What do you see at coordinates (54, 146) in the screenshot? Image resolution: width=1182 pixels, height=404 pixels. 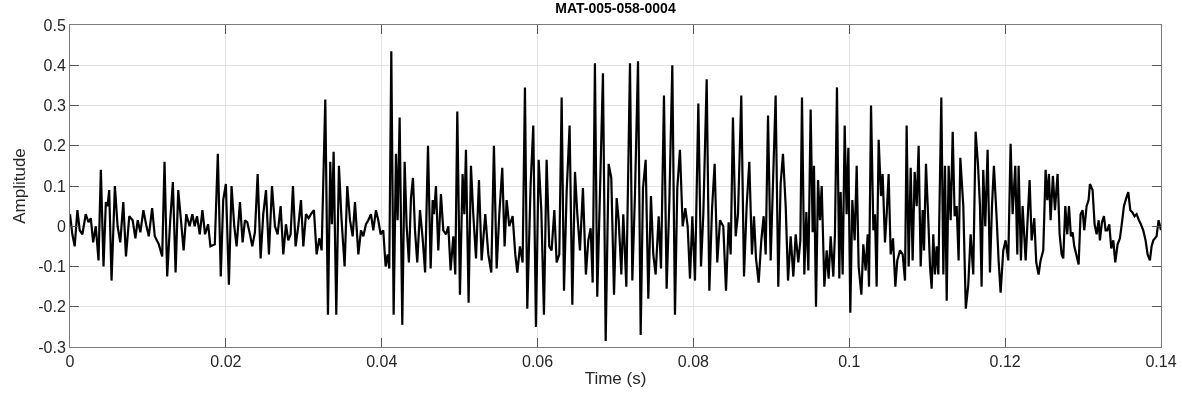 I see `y-tick-label: 0.2` at bounding box center [54, 146].